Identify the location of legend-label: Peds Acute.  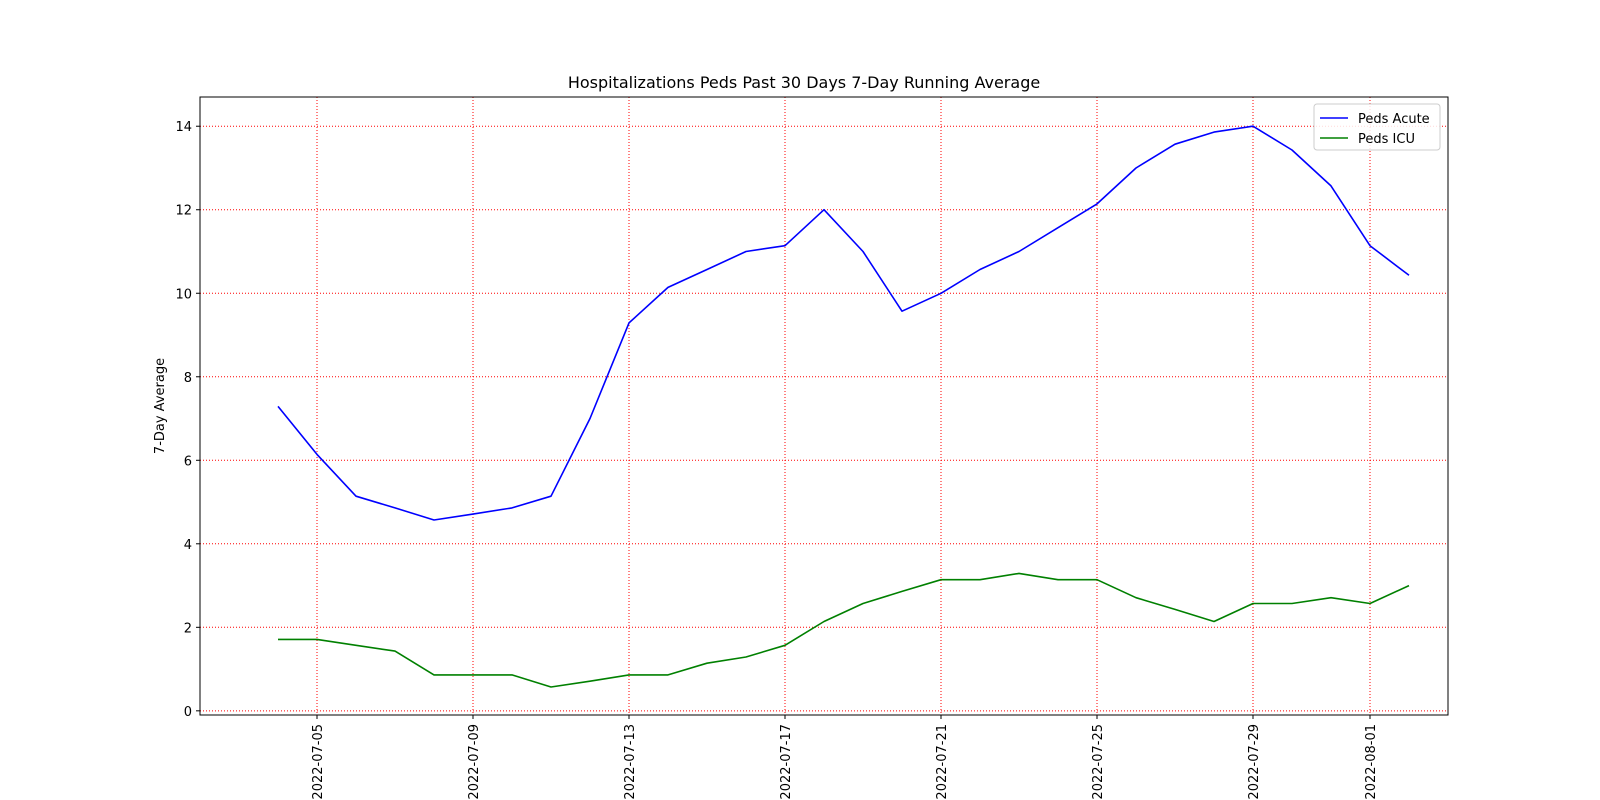
(1394, 119).